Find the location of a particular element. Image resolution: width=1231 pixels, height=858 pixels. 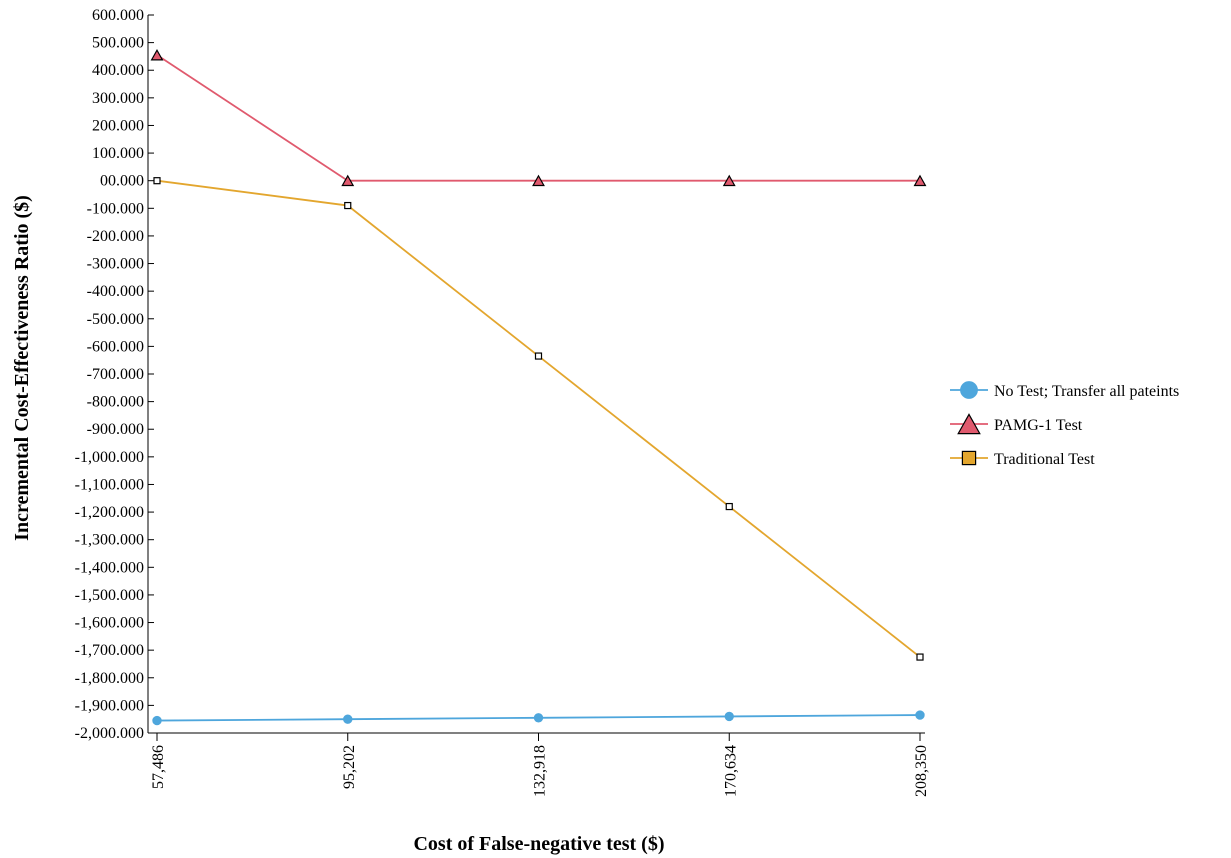

y-tick-label: -500.000 is located at coordinates (115, 319).